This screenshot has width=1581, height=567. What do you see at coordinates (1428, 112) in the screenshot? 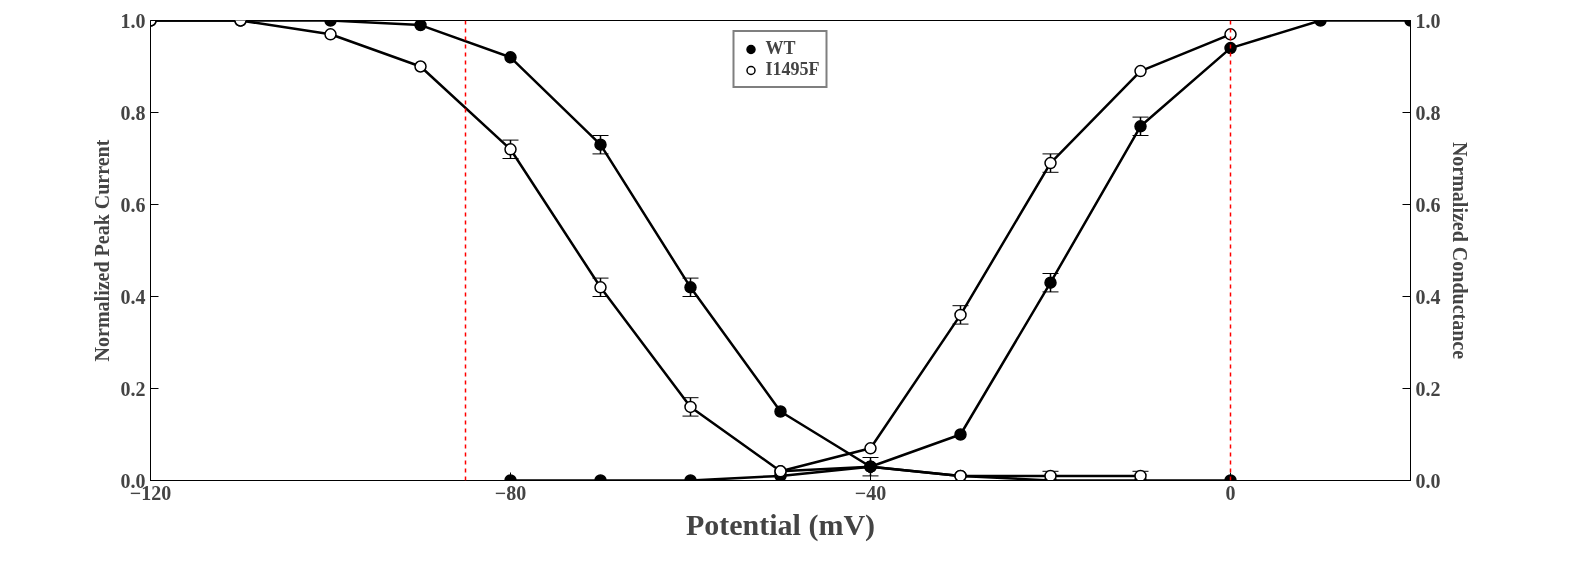
I see `y2-tick-label: 0.8` at bounding box center [1428, 112].